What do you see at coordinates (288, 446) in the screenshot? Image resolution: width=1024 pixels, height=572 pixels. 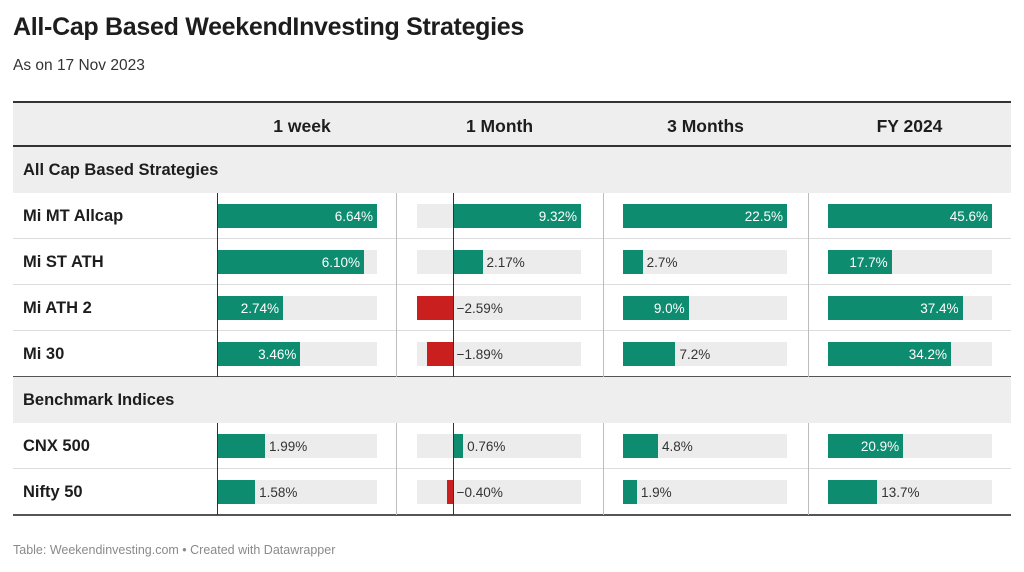 I see `value-label: 1.99%` at bounding box center [288, 446].